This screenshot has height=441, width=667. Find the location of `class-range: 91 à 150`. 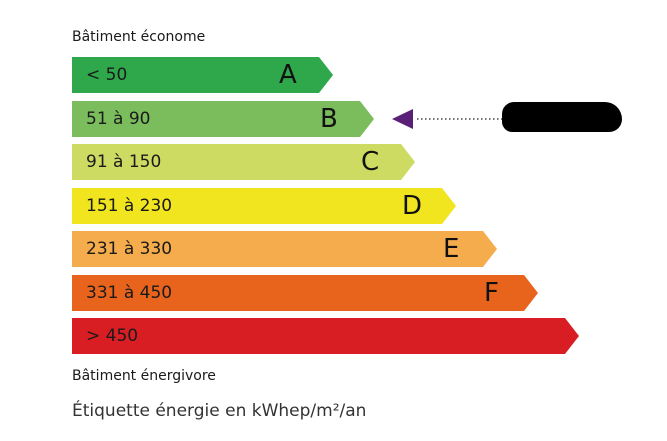

class-range: 91 à 150 is located at coordinates (124, 162).